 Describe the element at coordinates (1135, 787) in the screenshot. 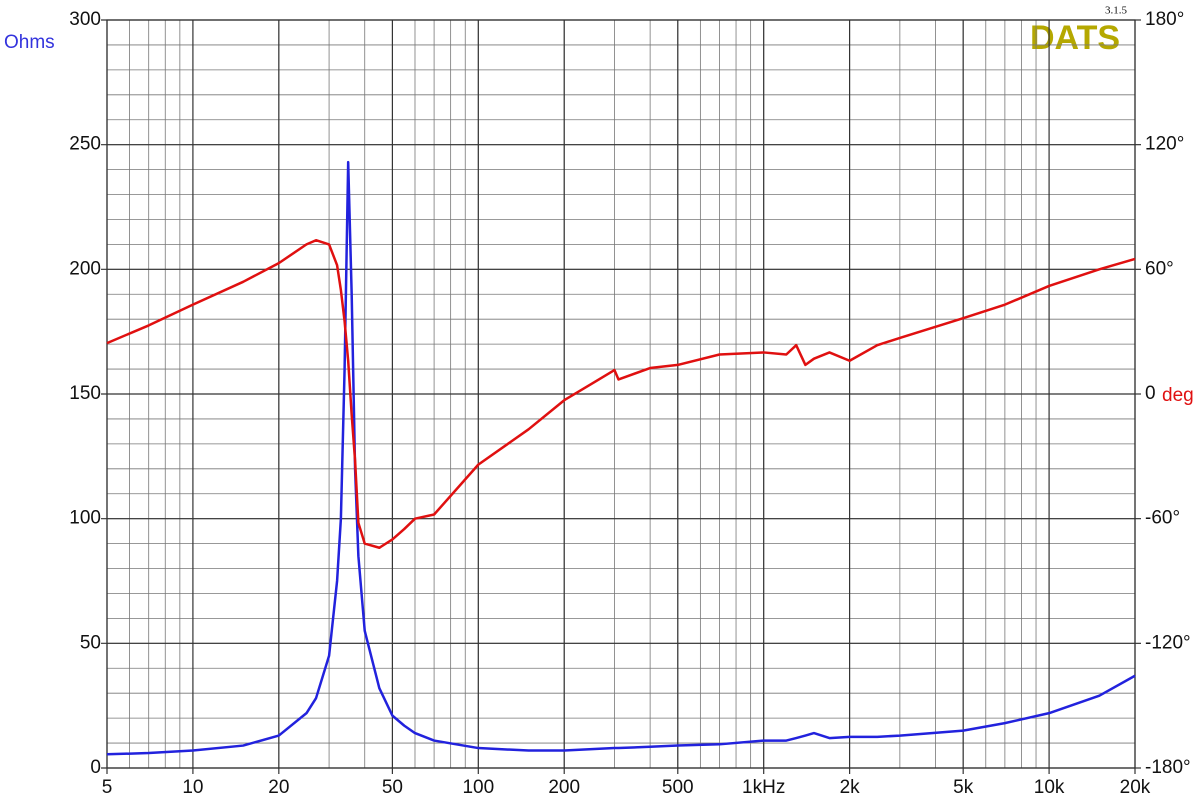

I see `x-tick-label: 20k` at that location.